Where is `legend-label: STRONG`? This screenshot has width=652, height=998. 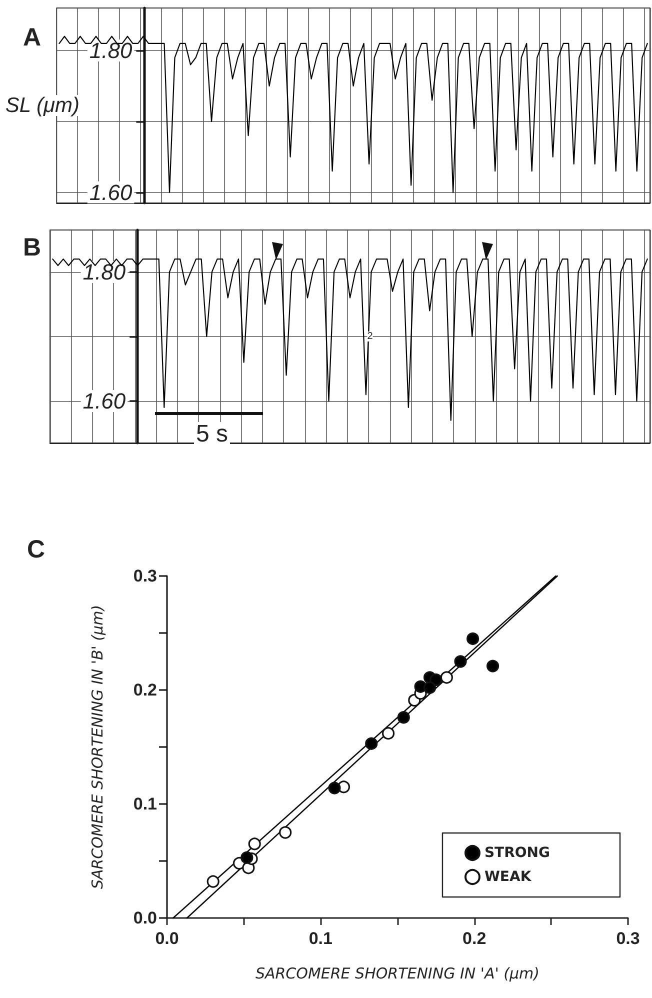
legend-label: STRONG is located at coordinates (517, 853).